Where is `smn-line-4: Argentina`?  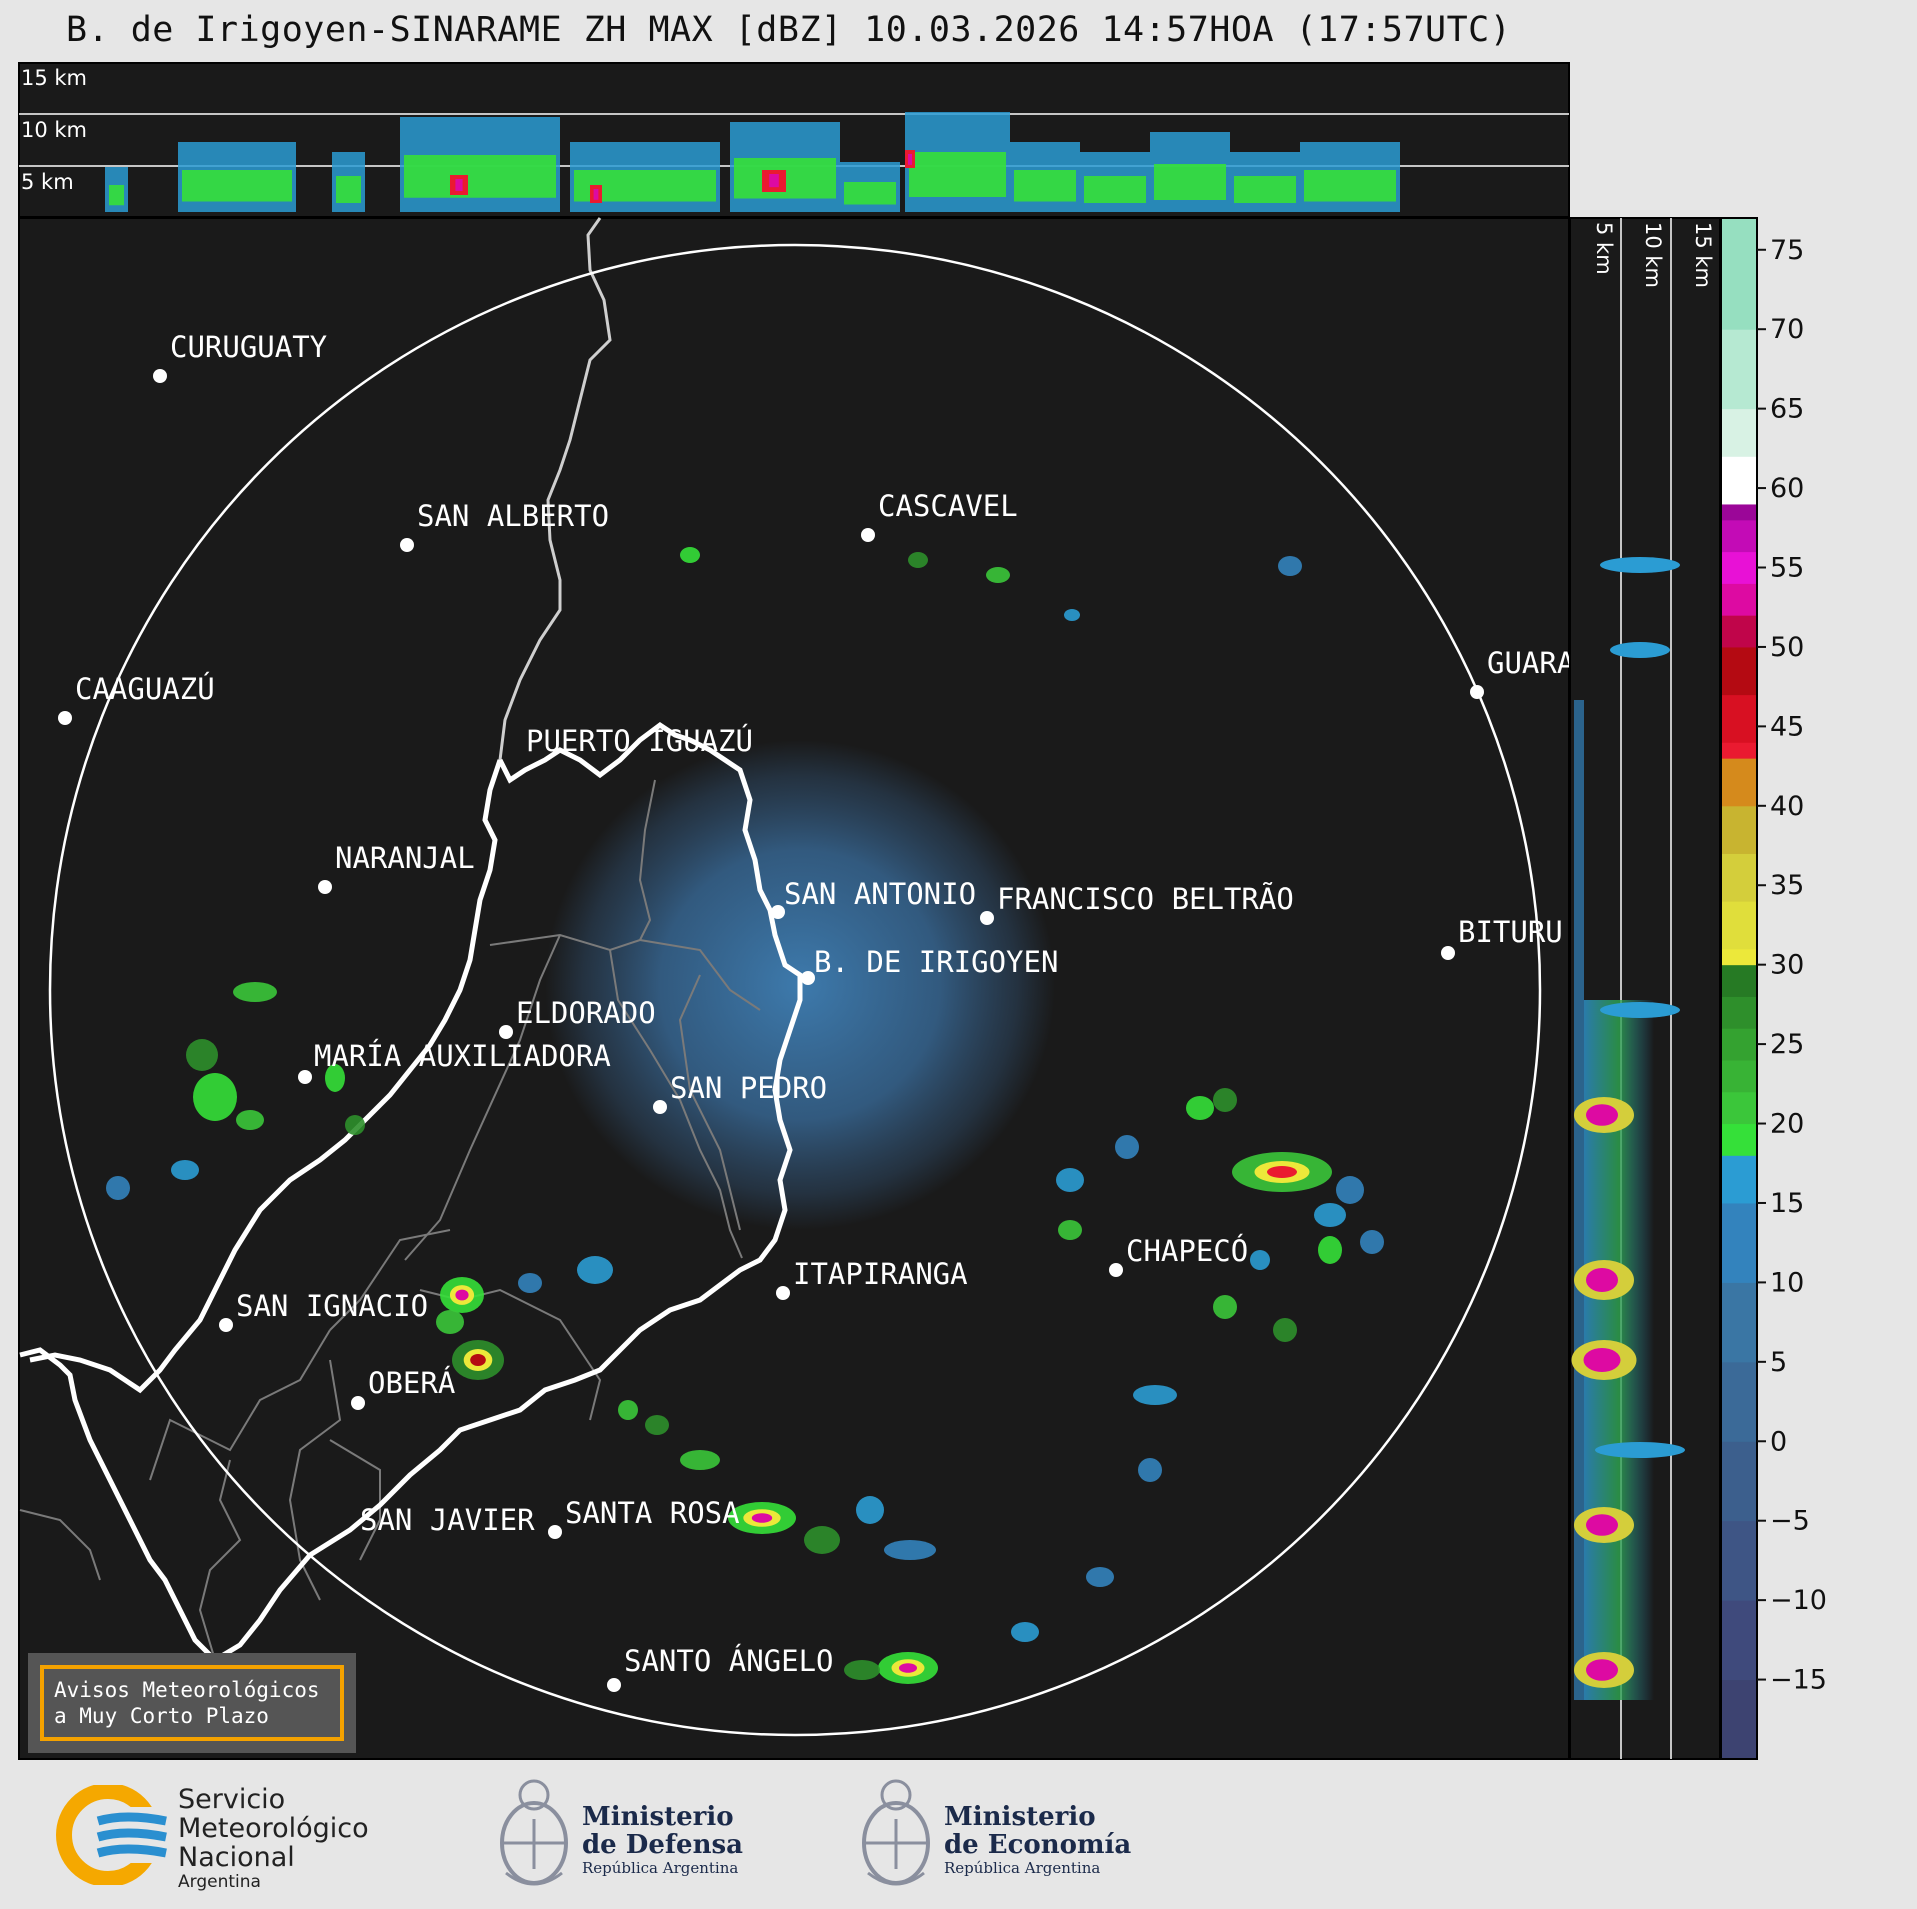 smn-line-4: Argentina is located at coordinates (219, 1882).